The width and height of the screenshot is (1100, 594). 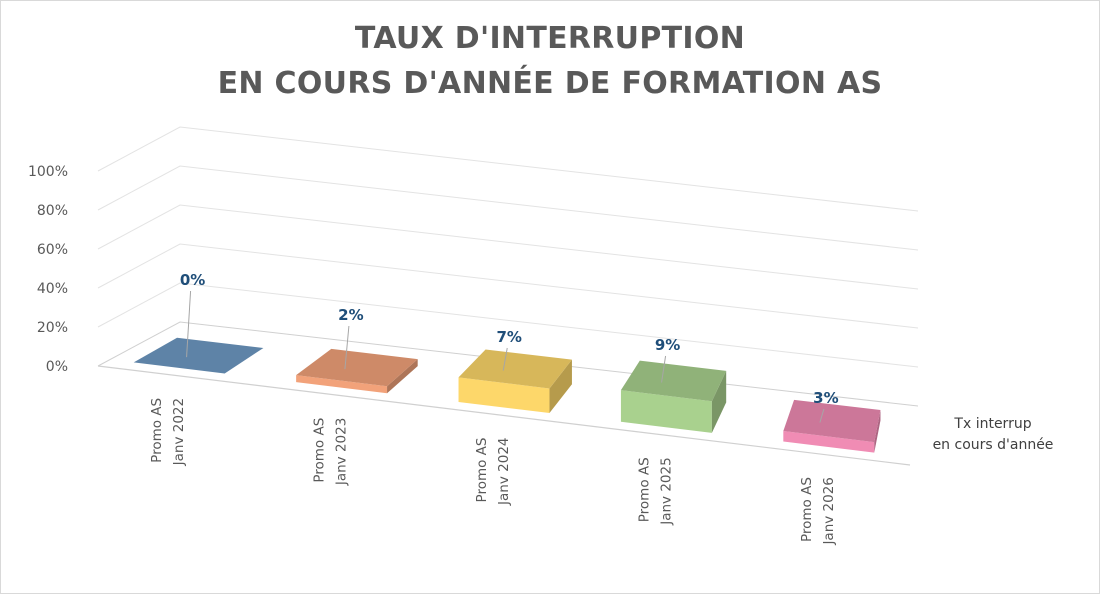 I want to click on y-tick-label: 80%, so click(x=52, y=211).